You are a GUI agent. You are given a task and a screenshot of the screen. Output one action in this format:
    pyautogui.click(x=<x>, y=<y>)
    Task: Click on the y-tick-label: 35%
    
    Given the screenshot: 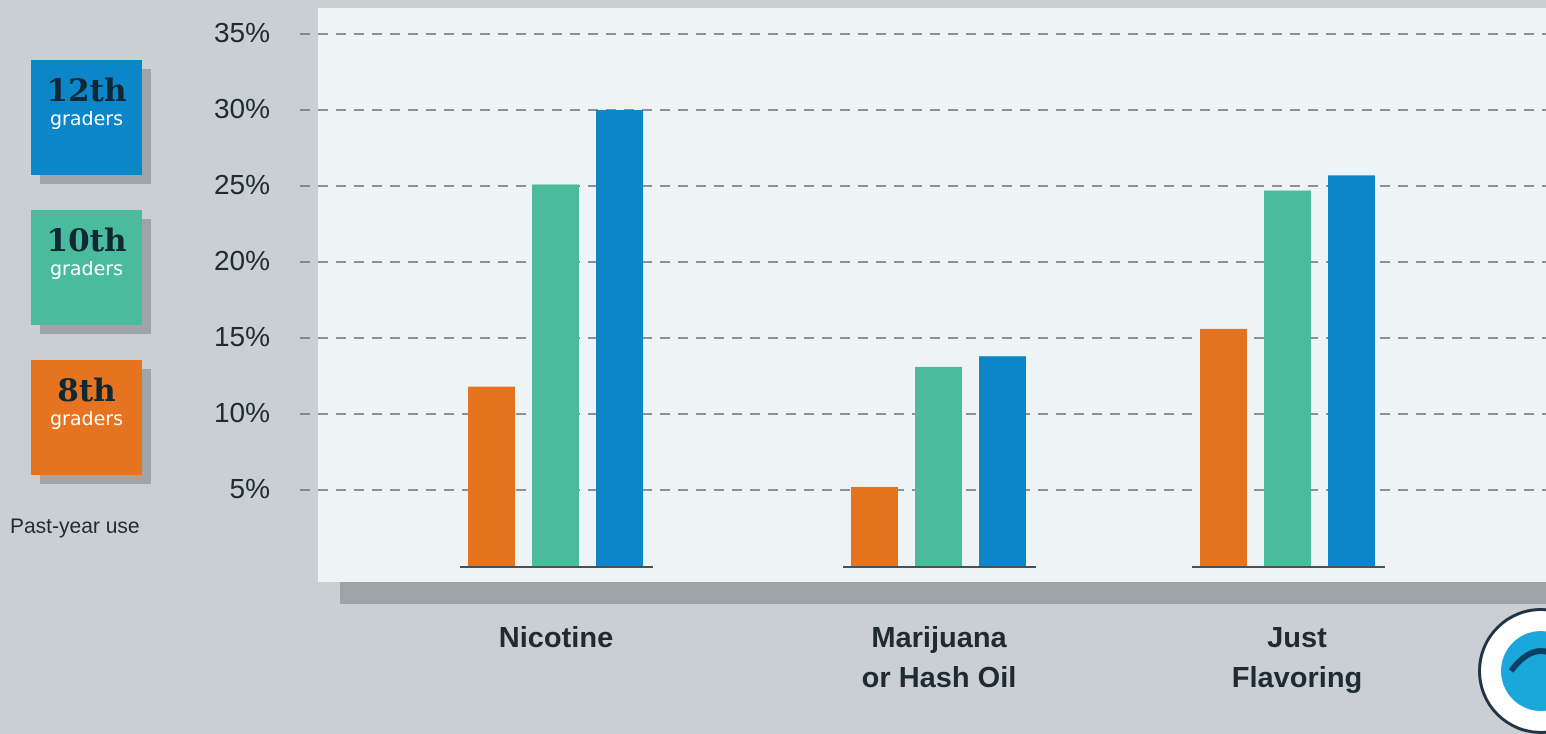 What is the action you would take?
    pyautogui.click(x=241, y=32)
    